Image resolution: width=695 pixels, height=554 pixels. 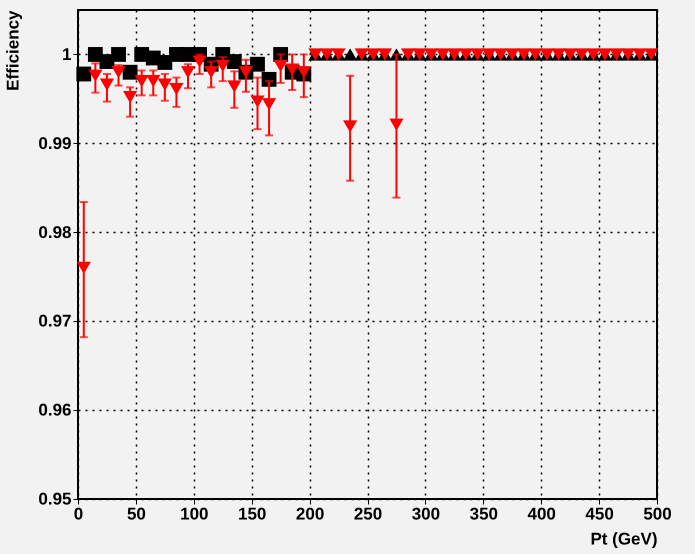 I want to click on x-tick-label: 400, so click(x=542, y=514).